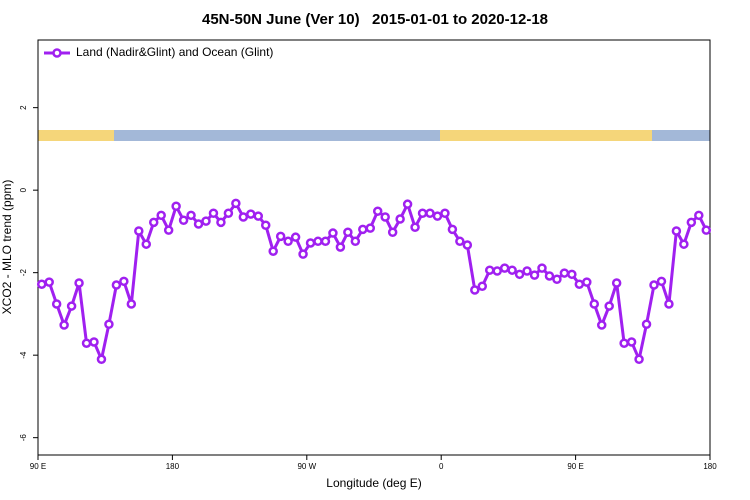 The height and width of the screenshot is (500, 750). What do you see at coordinates (373, 483) in the screenshot?
I see `x-axis-label: Longitude (deg E)` at bounding box center [373, 483].